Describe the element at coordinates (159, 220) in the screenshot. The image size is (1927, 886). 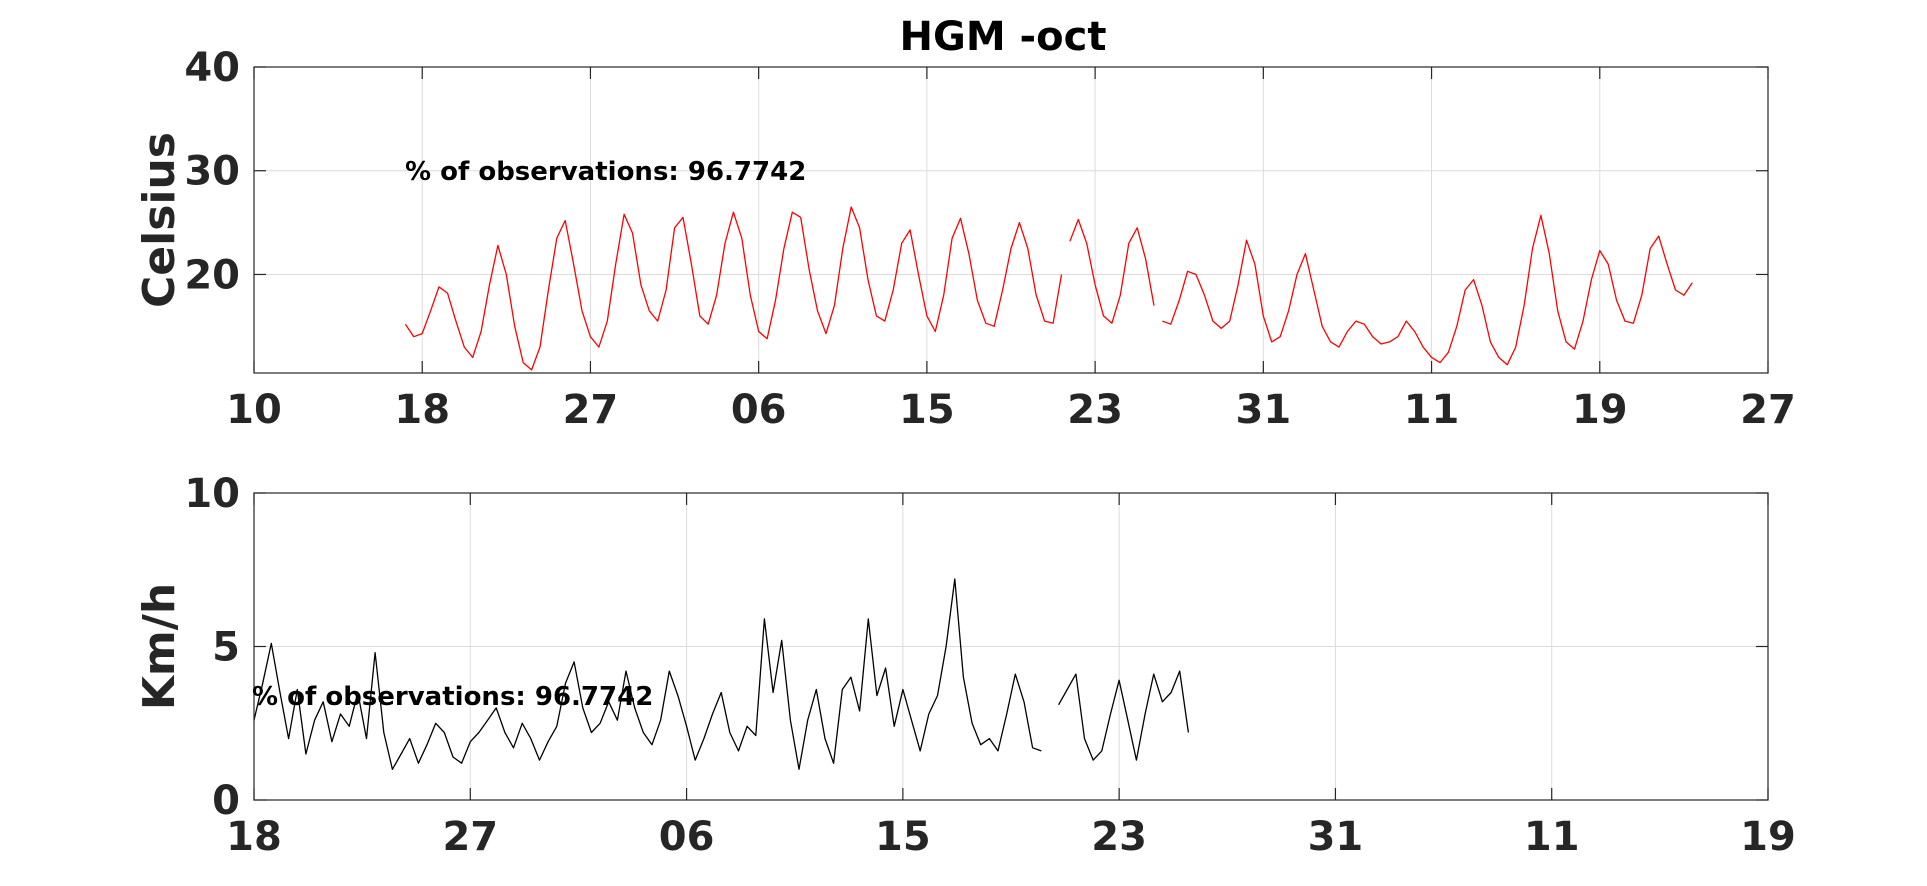
I see `y-axis-label: Celsius` at that location.